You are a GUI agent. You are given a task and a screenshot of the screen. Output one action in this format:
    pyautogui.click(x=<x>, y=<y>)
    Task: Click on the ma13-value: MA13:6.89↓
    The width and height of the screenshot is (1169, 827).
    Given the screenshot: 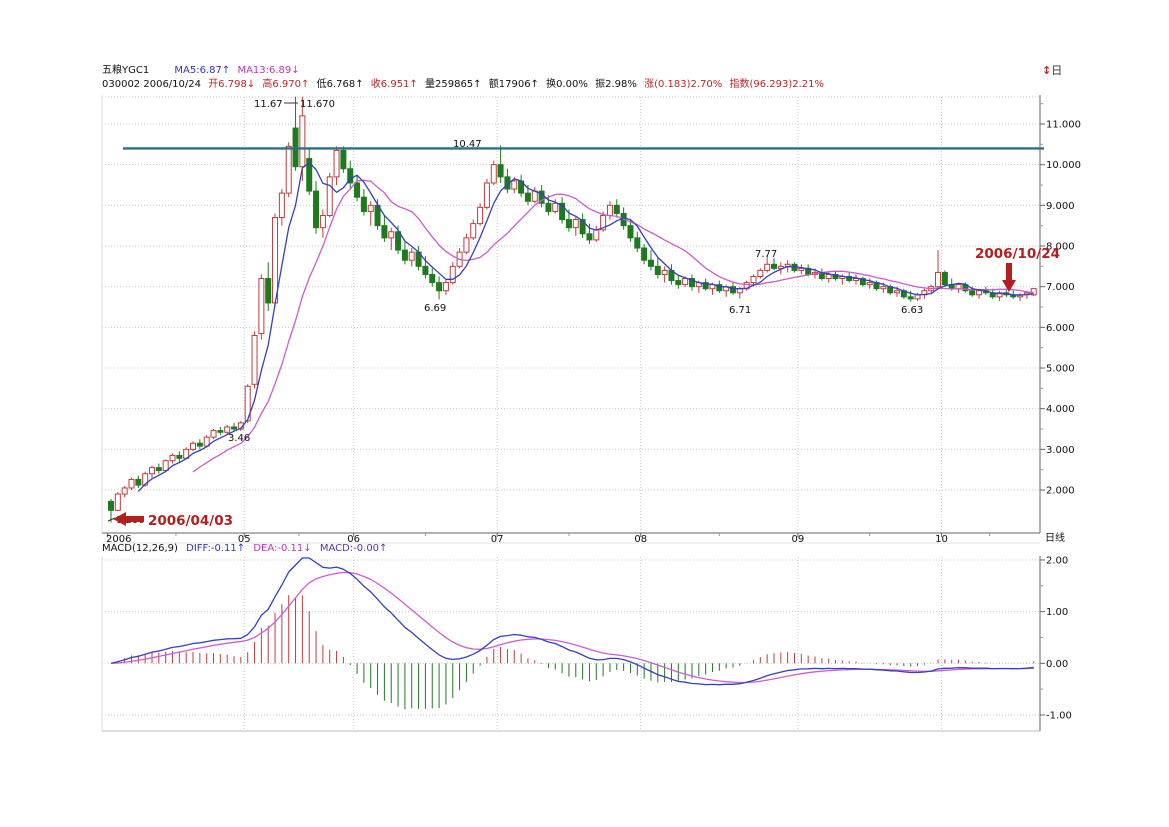 What is the action you would take?
    pyautogui.click(x=268, y=70)
    